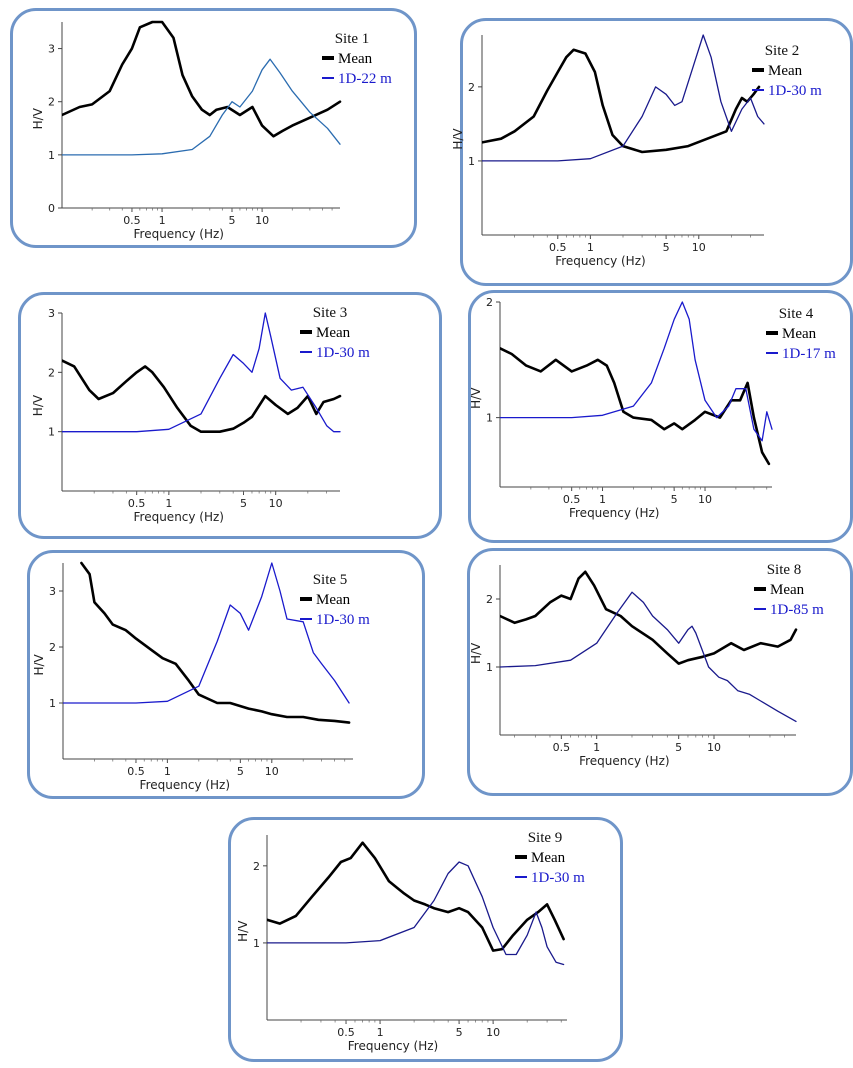  I want to click on site-label: Site 5, so click(330, 580).